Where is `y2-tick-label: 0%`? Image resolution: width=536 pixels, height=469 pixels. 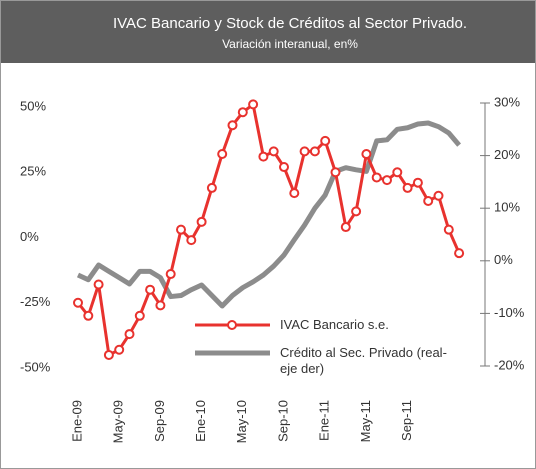 y2-tick-label: 0% is located at coordinates (503, 259).